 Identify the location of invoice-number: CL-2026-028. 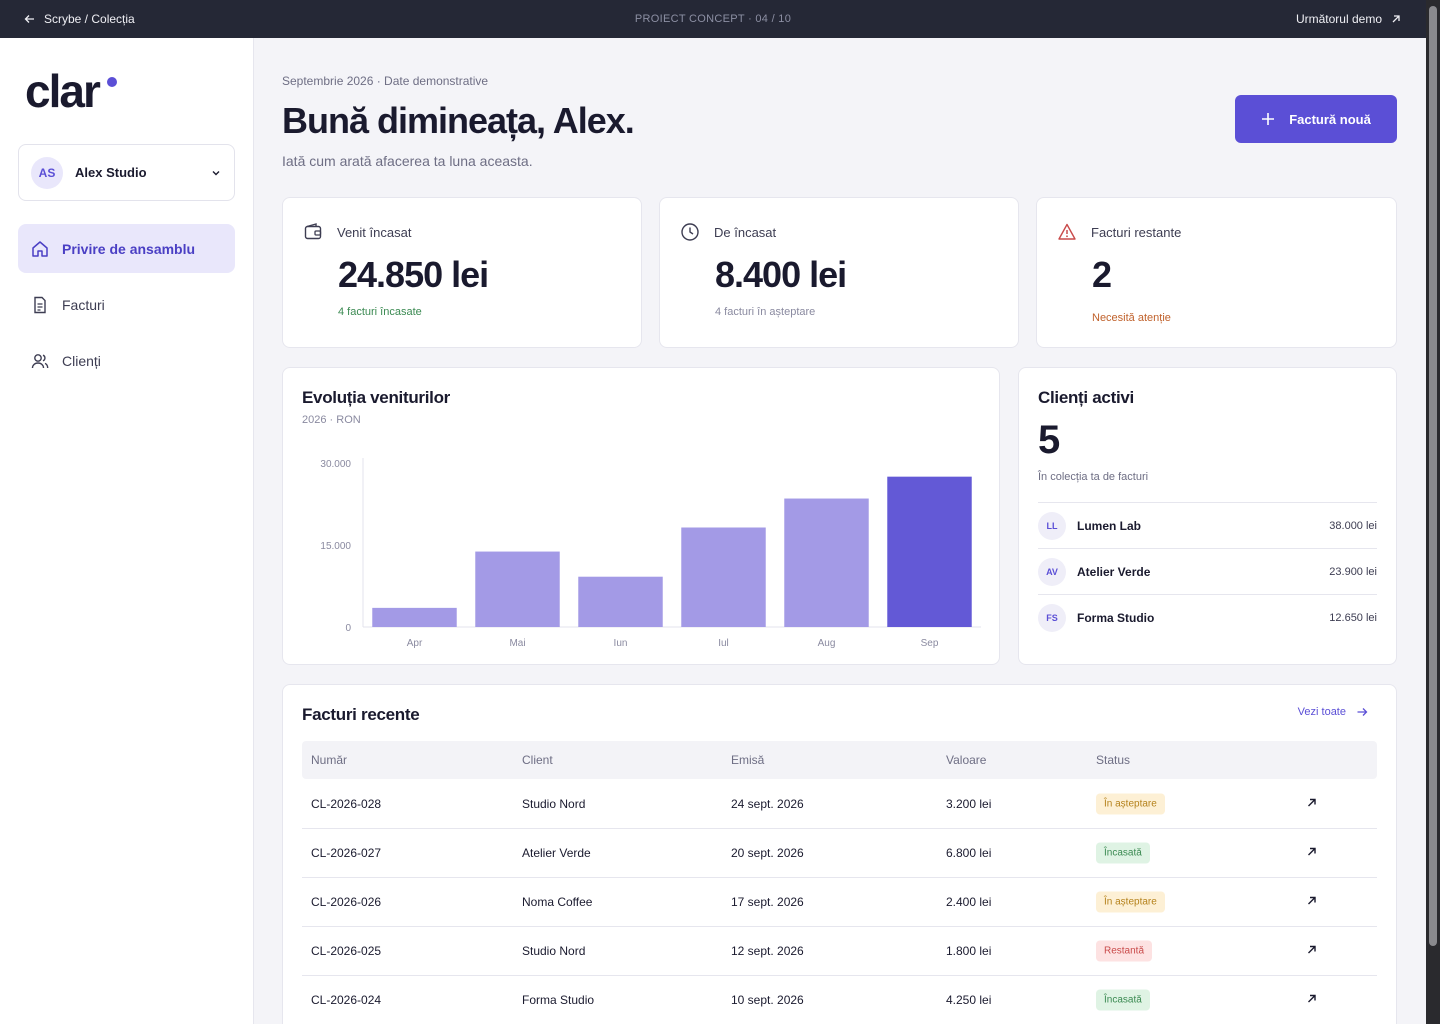
(346, 804).